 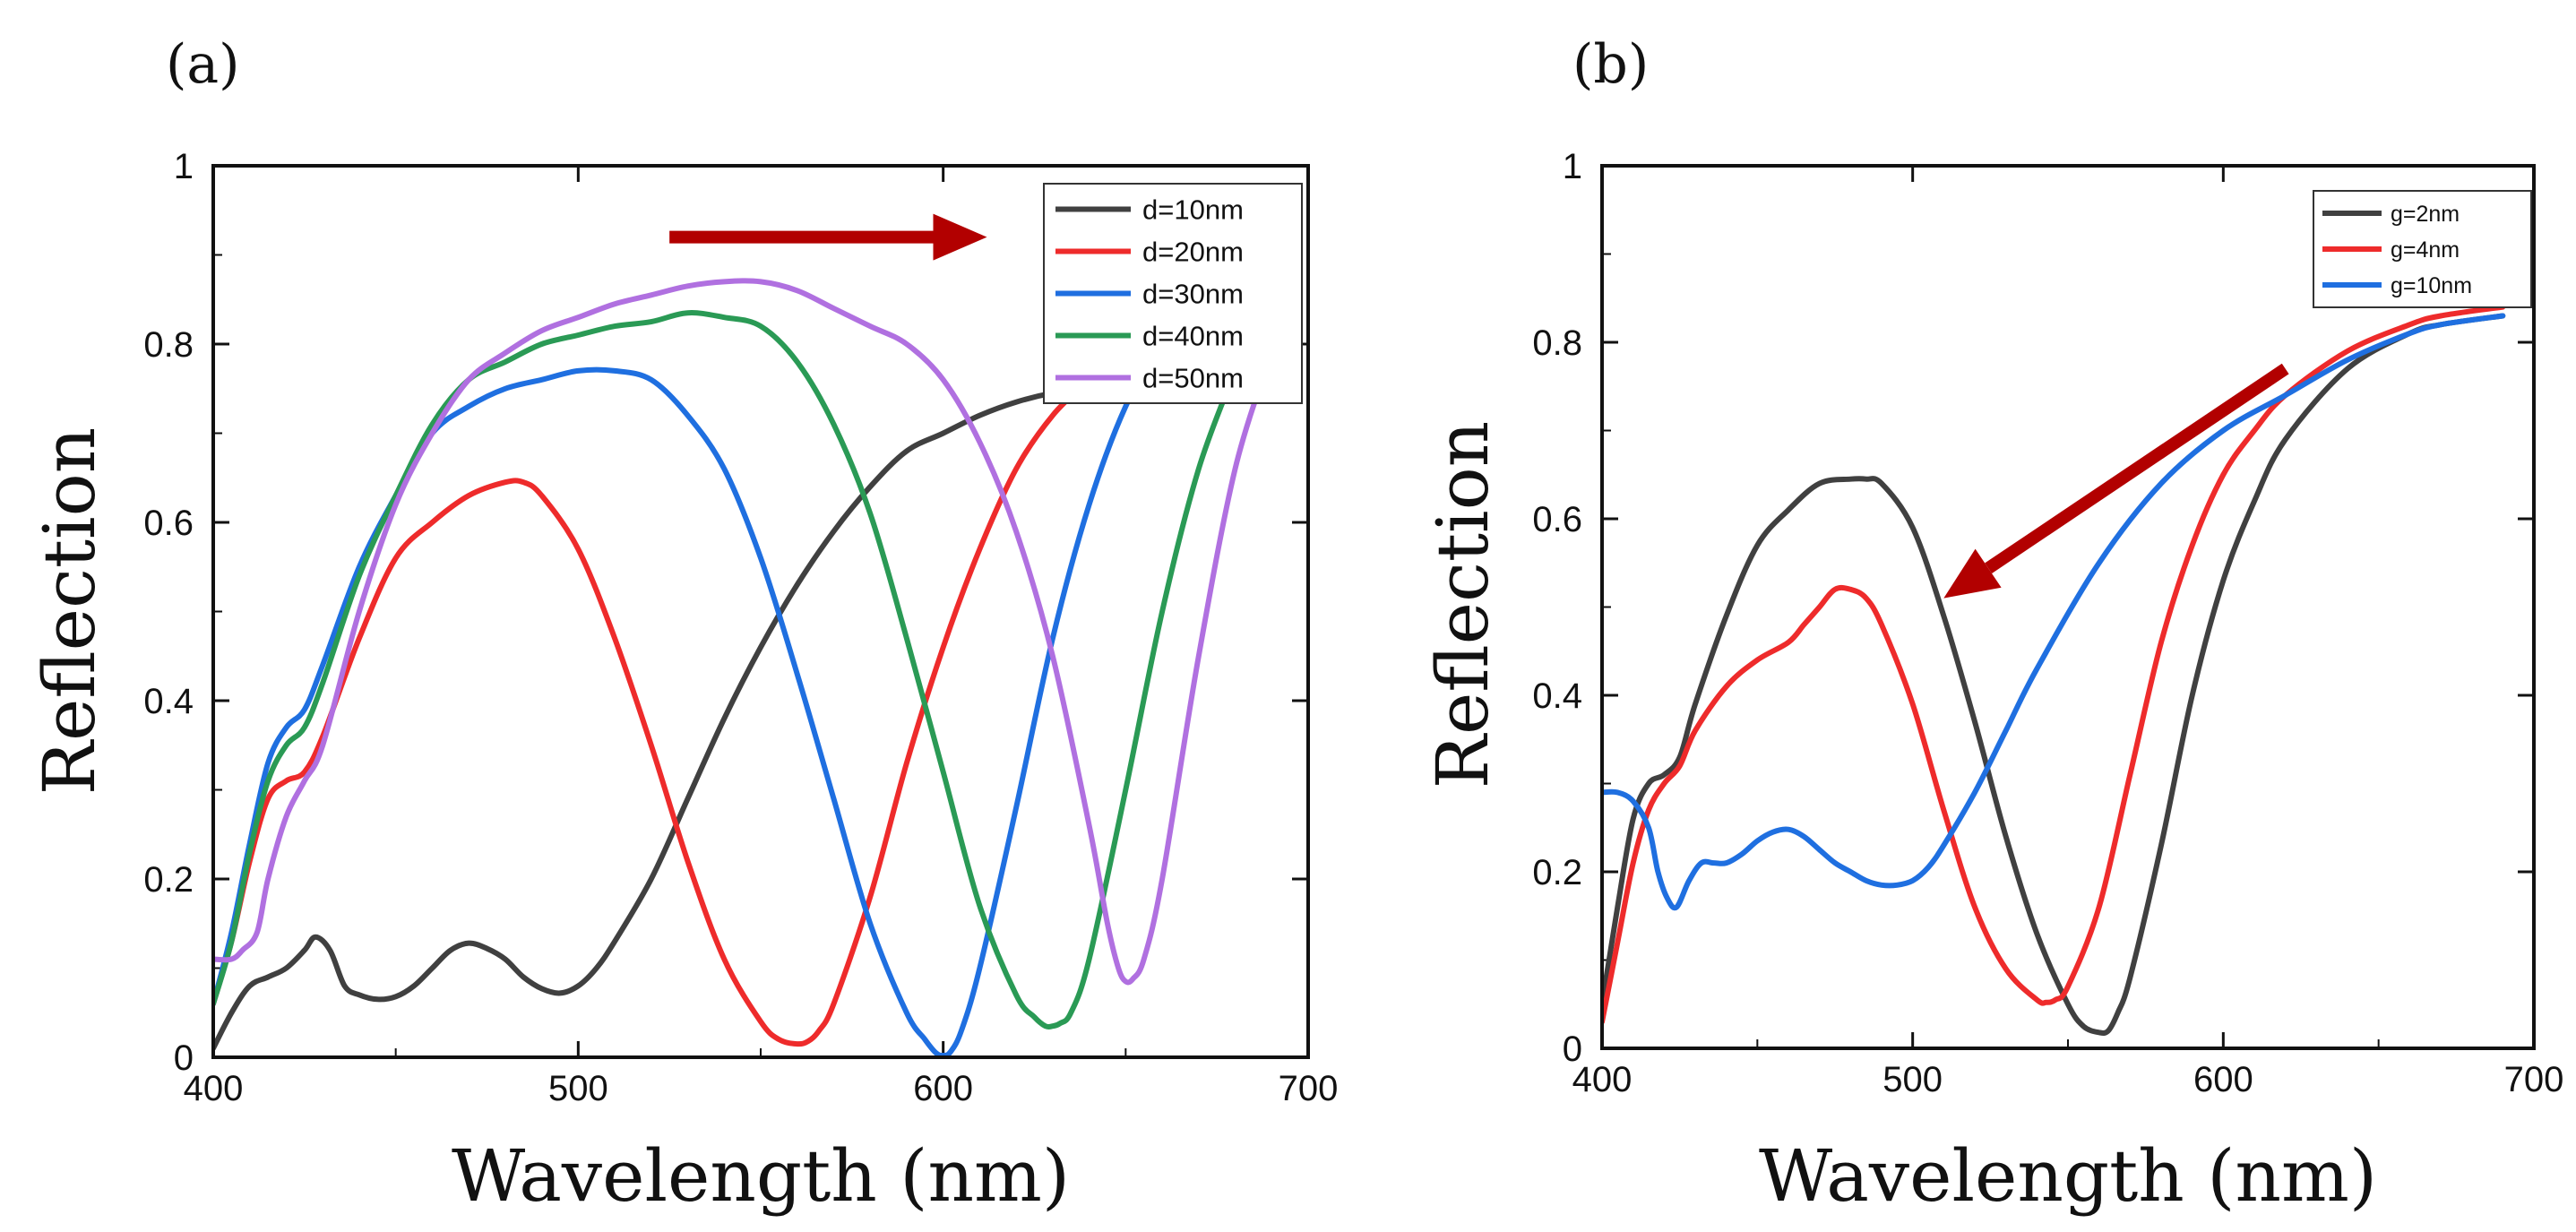 What do you see at coordinates (2137, 469) in the screenshot?
I see `annotation-arrow-shaft` at bounding box center [2137, 469].